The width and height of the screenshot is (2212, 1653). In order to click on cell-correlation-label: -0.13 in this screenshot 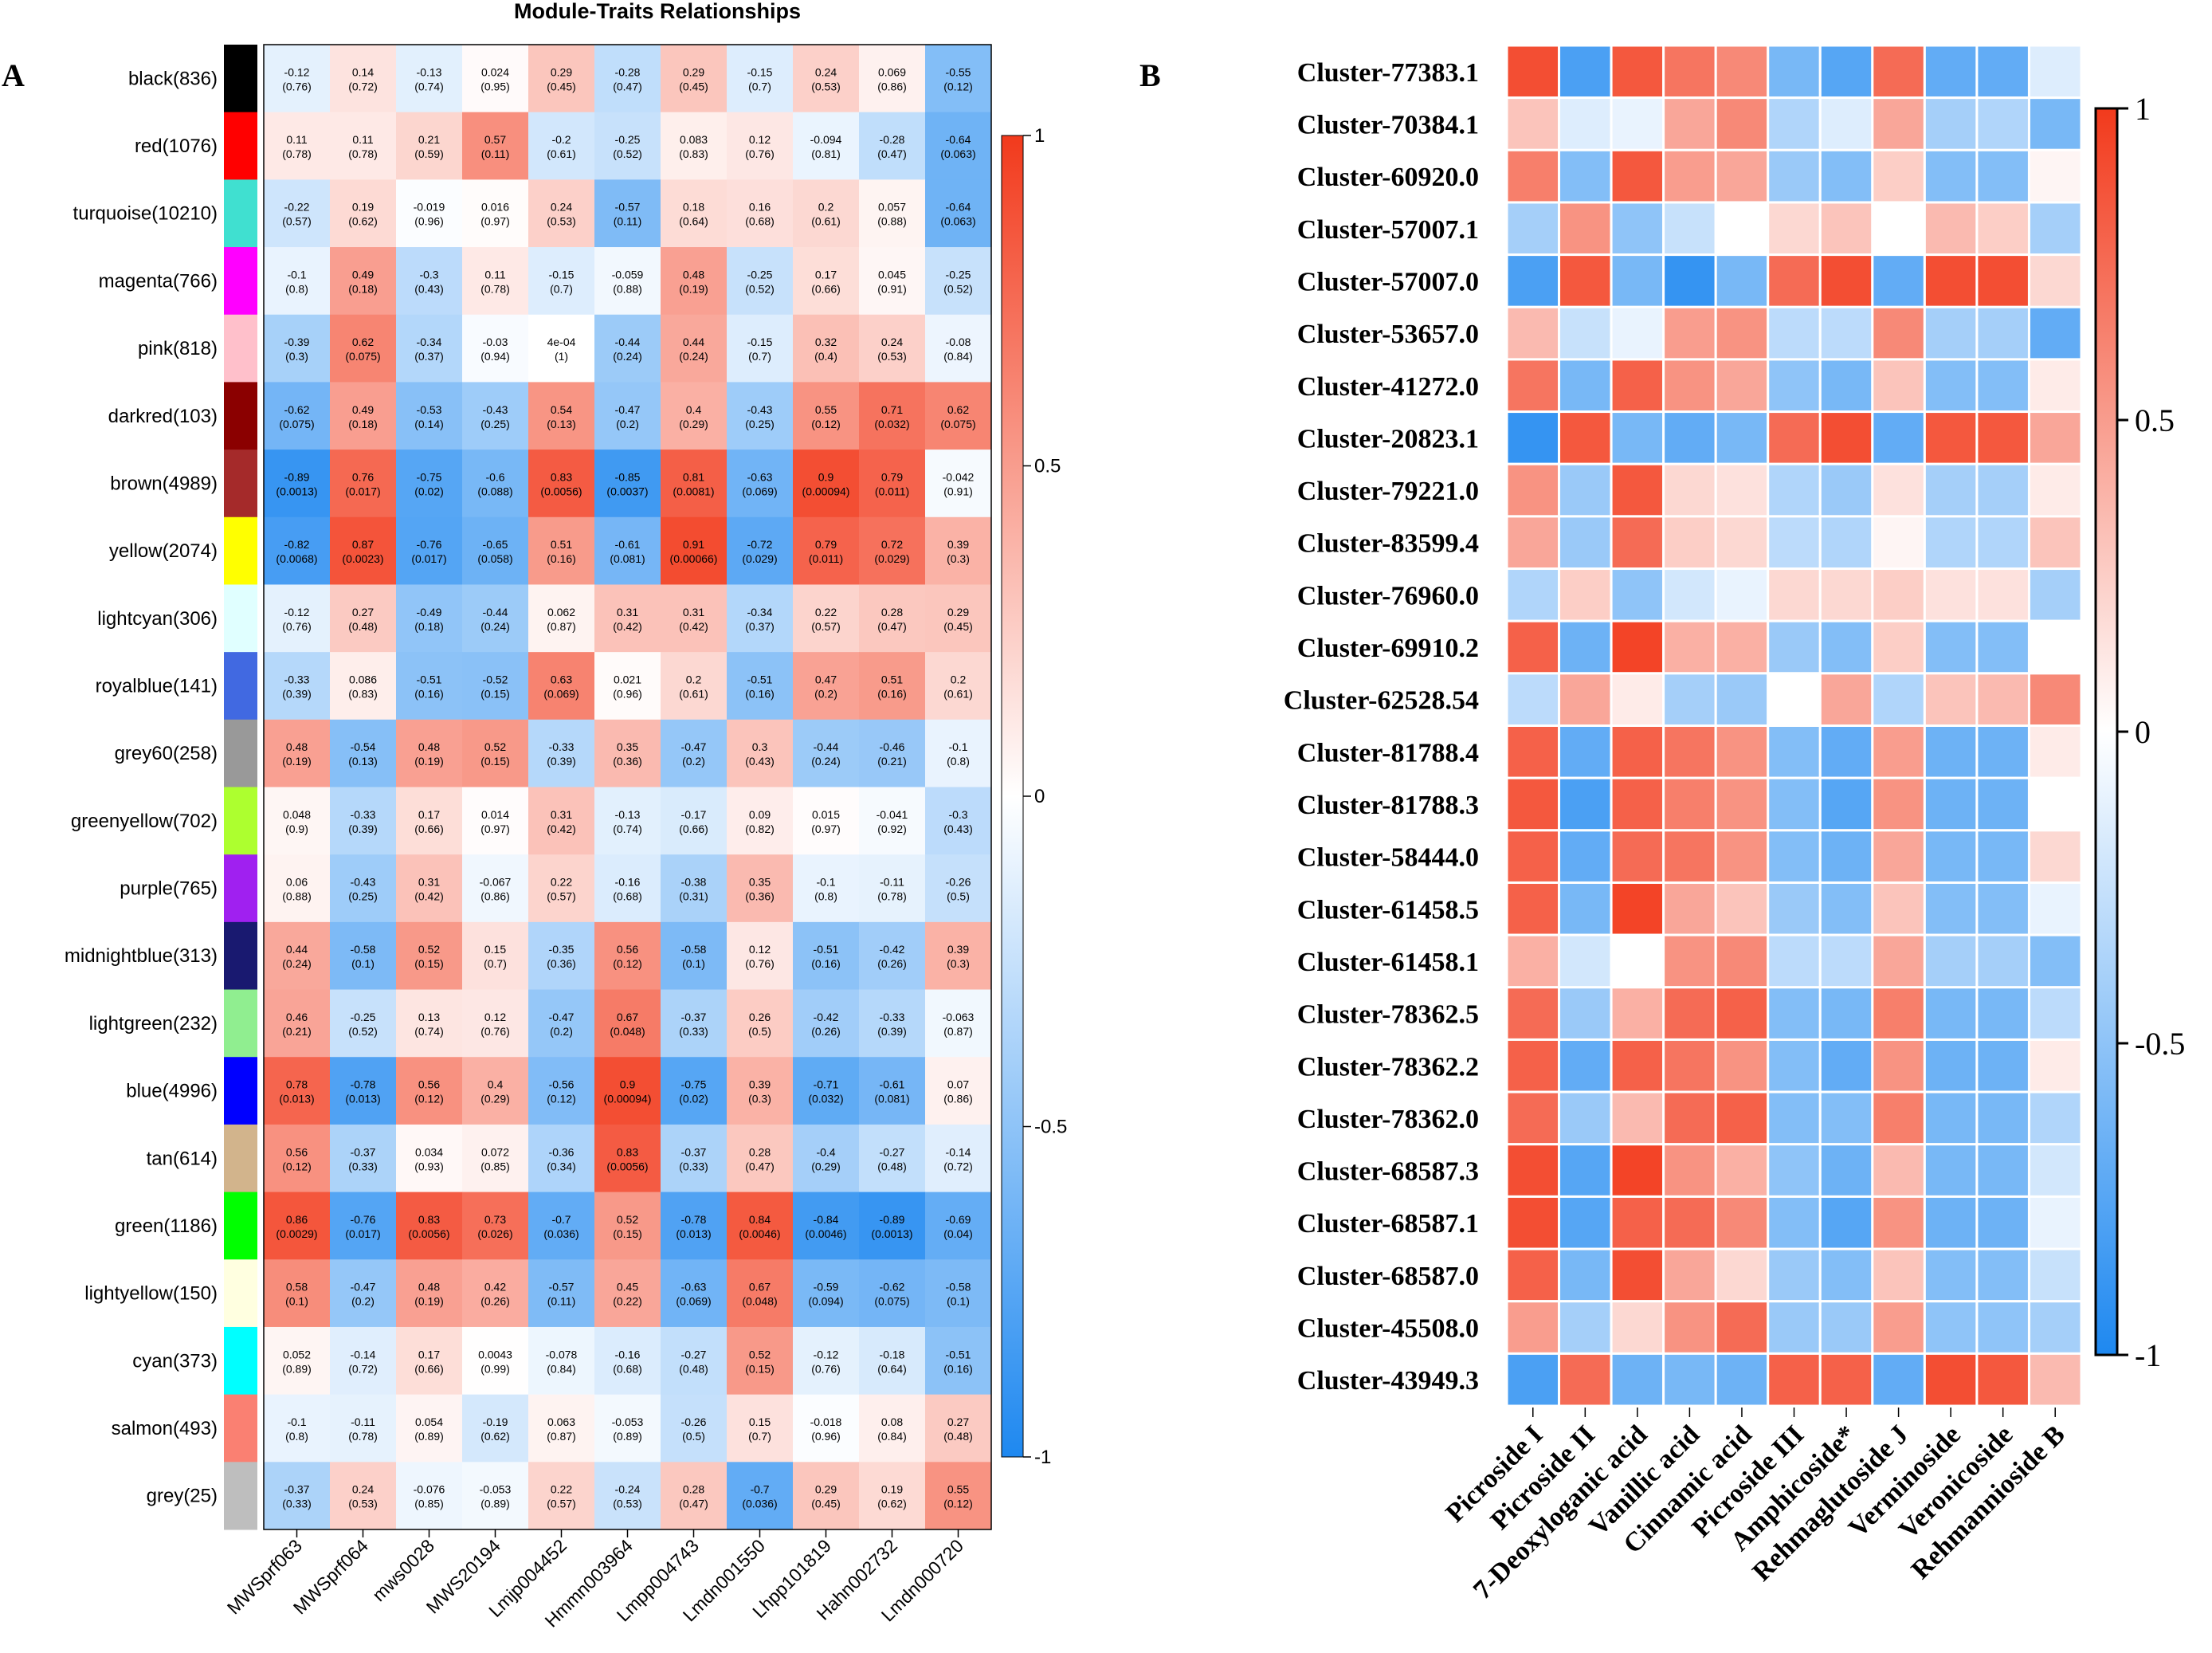, I will do `click(628, 814)`.